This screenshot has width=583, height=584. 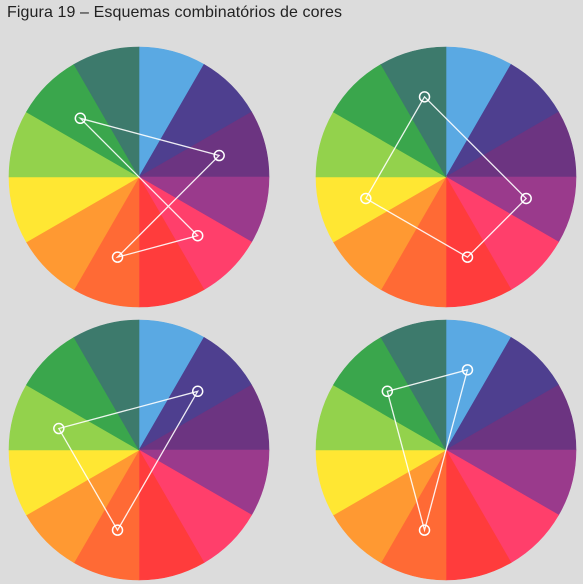 I want to click on scheme-top-right-polygon, so click(x=446, y=176).